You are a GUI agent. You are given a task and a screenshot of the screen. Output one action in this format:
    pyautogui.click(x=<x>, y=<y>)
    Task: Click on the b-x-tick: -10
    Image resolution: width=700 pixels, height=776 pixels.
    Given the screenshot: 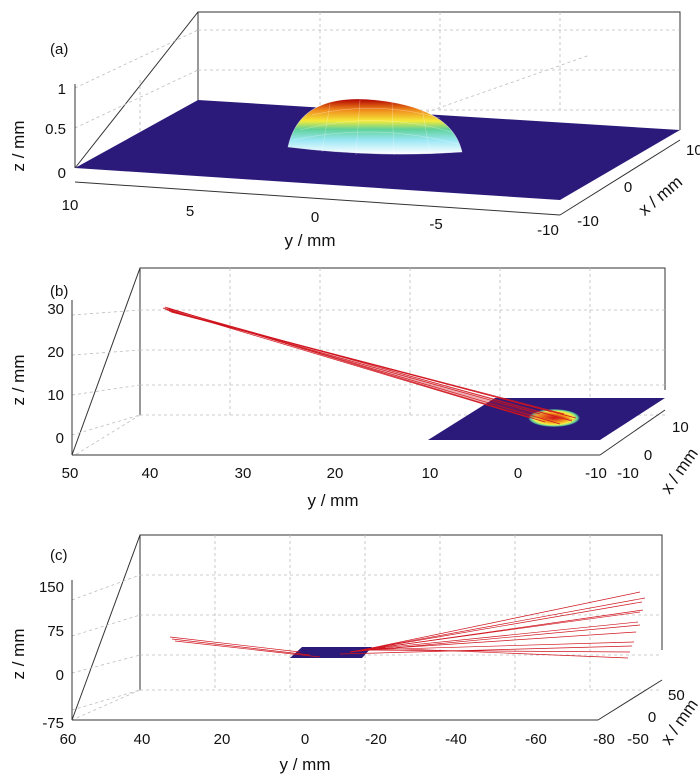 What is the action you would take?
    pyautogui.click(x=628, y=473)
    